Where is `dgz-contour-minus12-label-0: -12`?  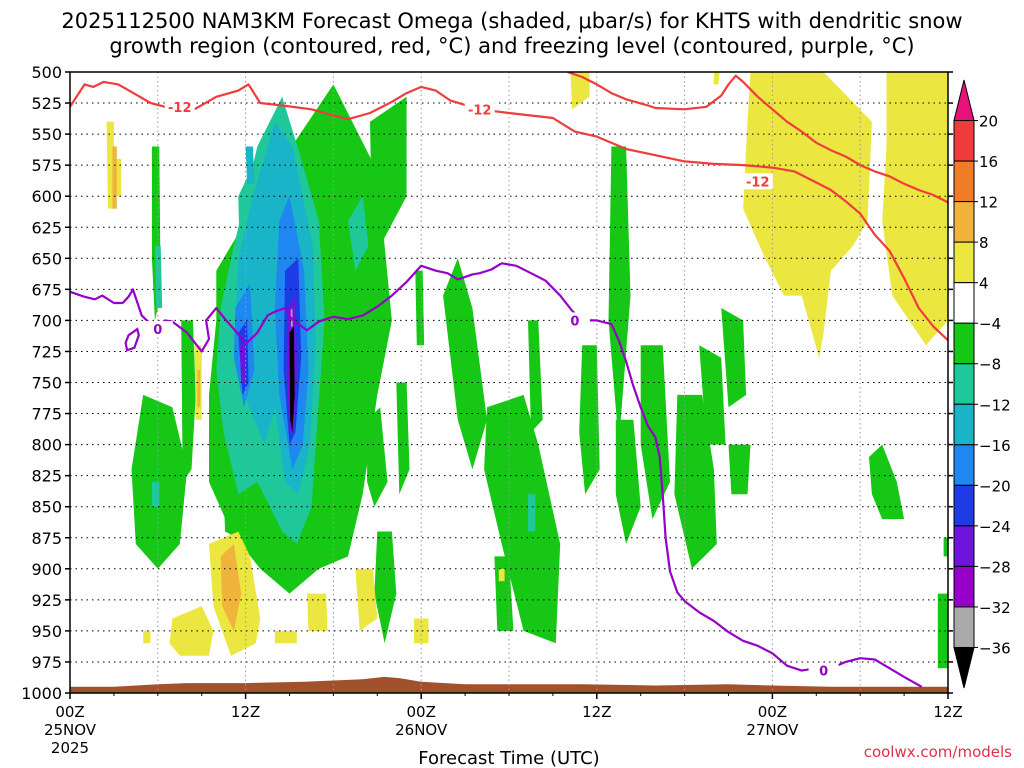
dgz-contour-minus12-label-0: -12 is located at coordinates (180, 108).